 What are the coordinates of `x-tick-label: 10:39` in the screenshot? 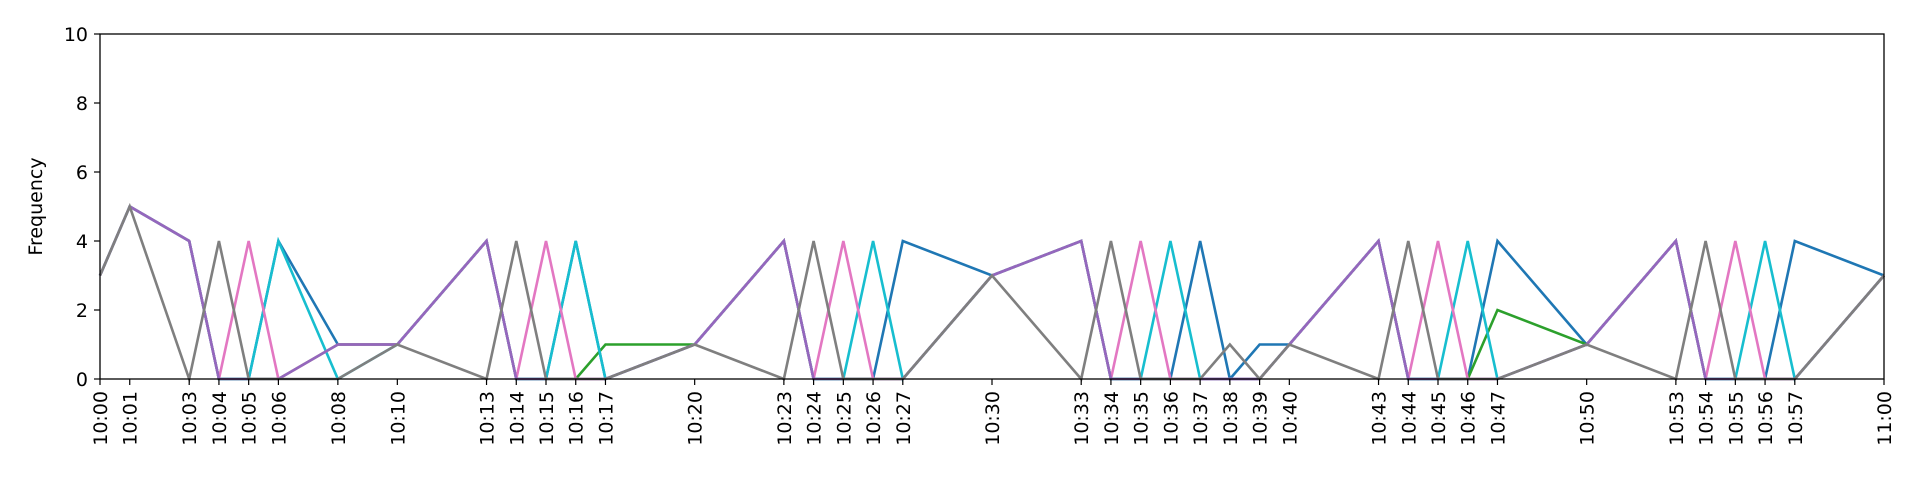 It's located at (1261, 418).